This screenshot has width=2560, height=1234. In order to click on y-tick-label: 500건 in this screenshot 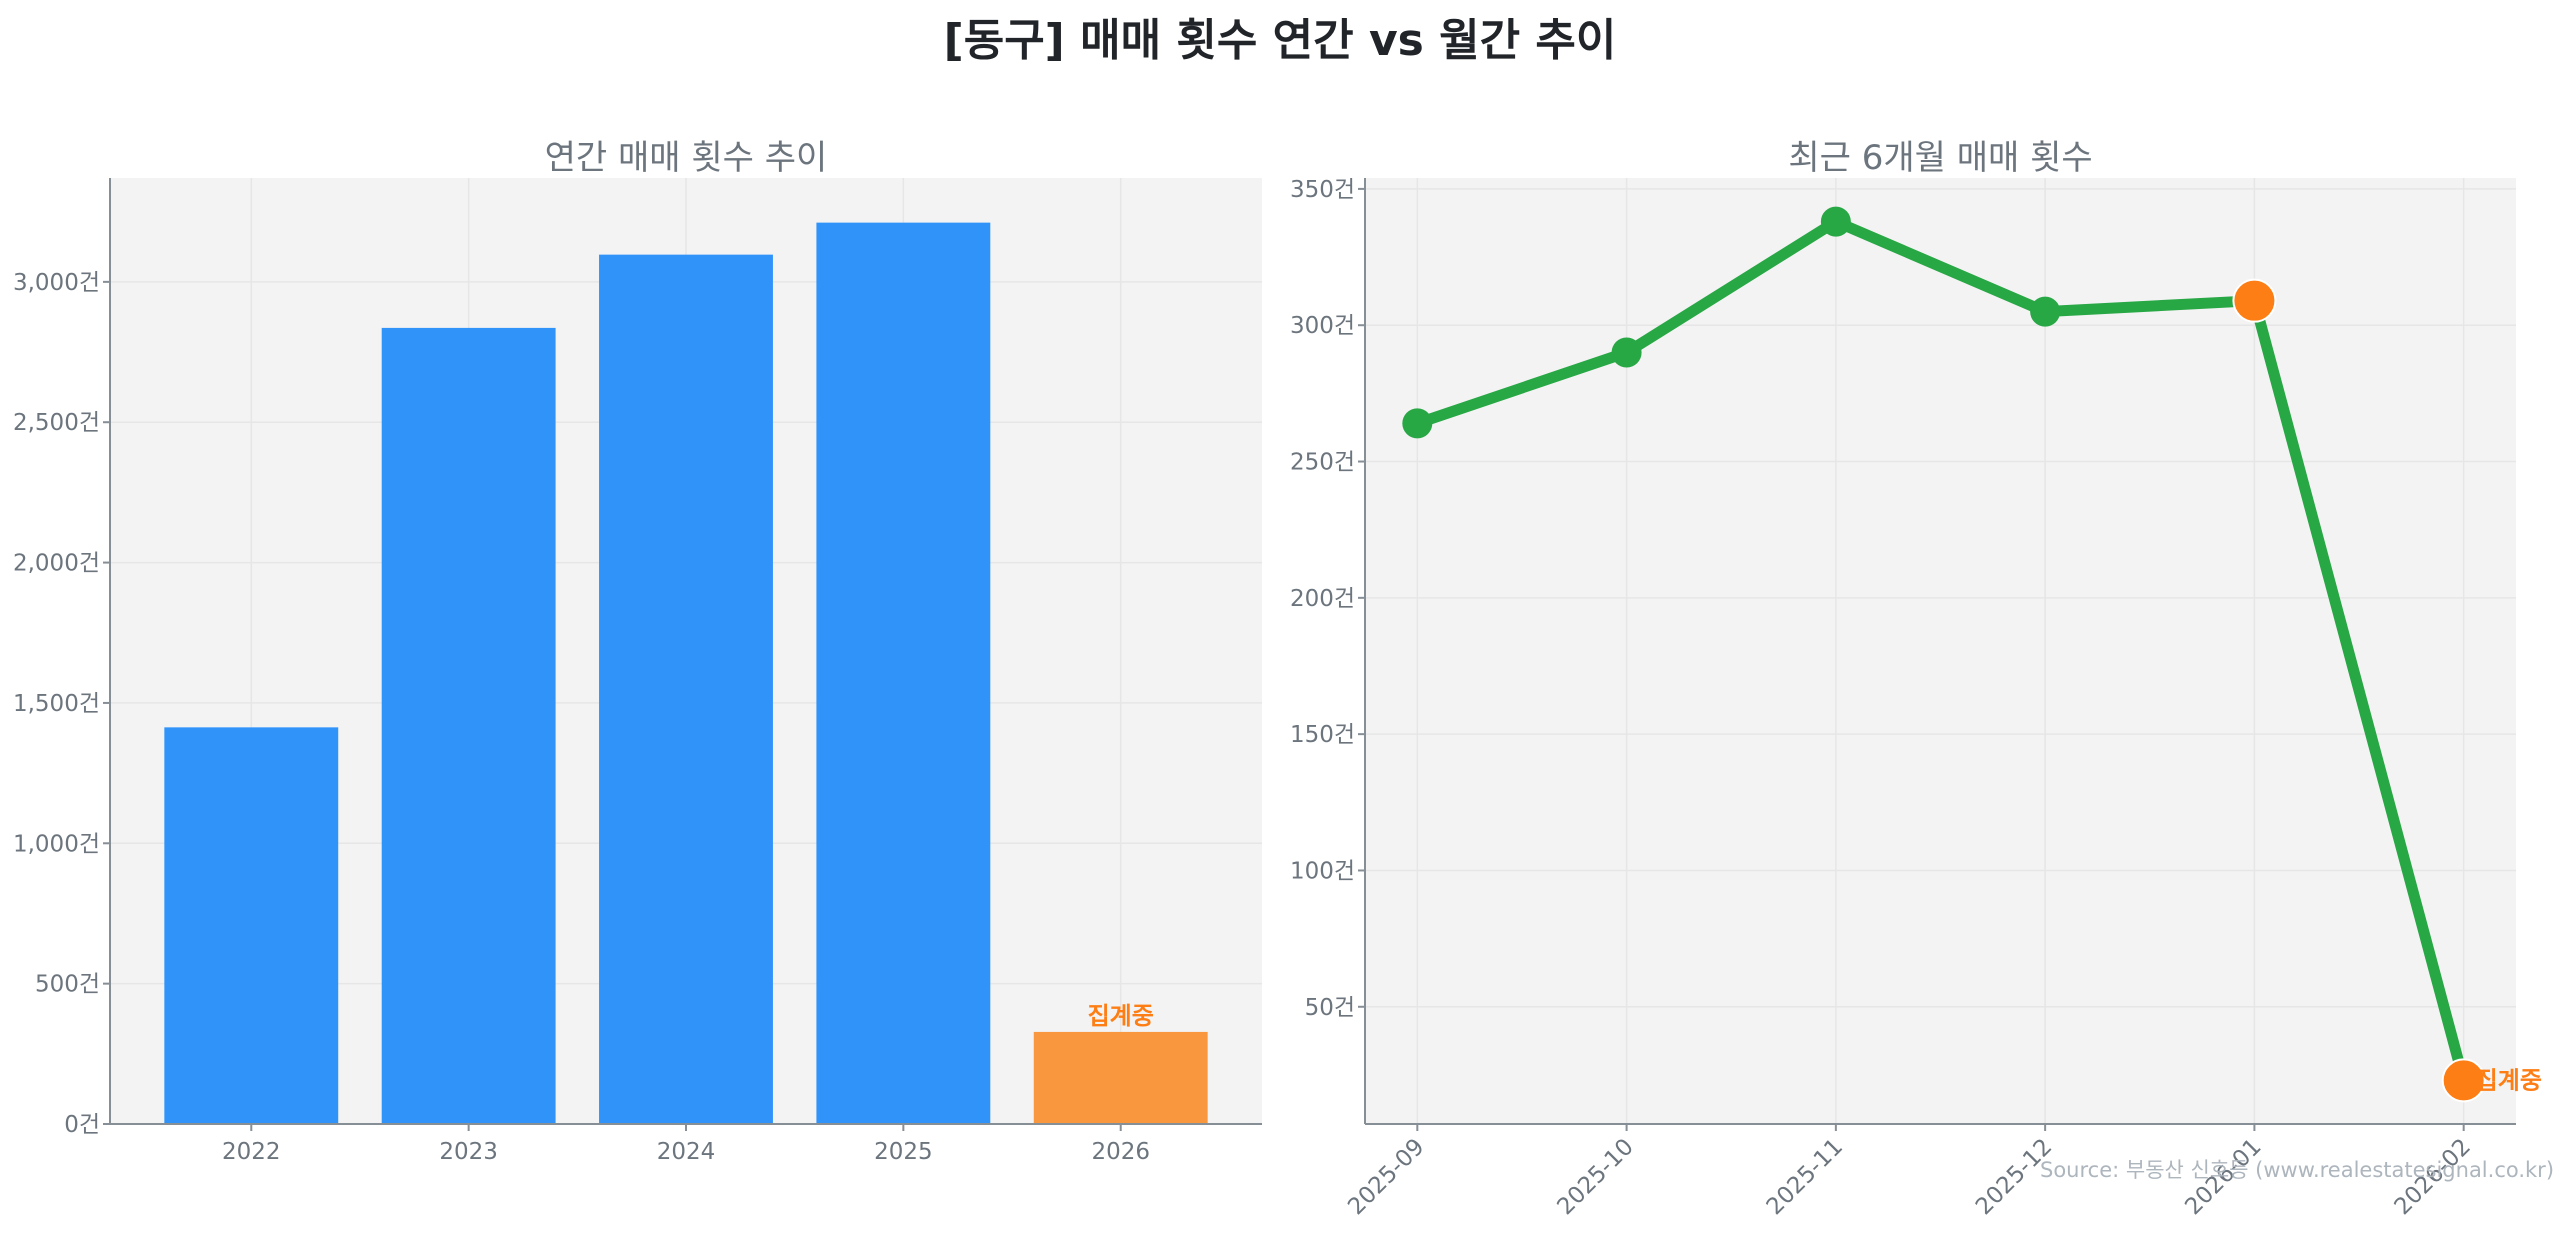, I will do `click(67, 985)`.